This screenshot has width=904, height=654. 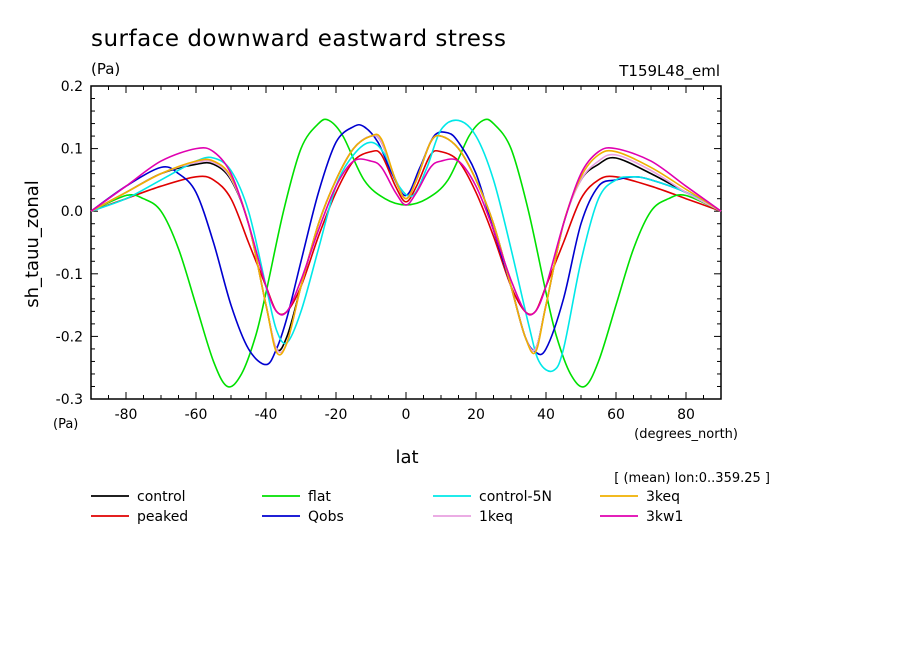 What do you see at coordinates (72, 87) in the screenshot?
I see `y-tick-label: 0.2` at bounding box center [72, 87].